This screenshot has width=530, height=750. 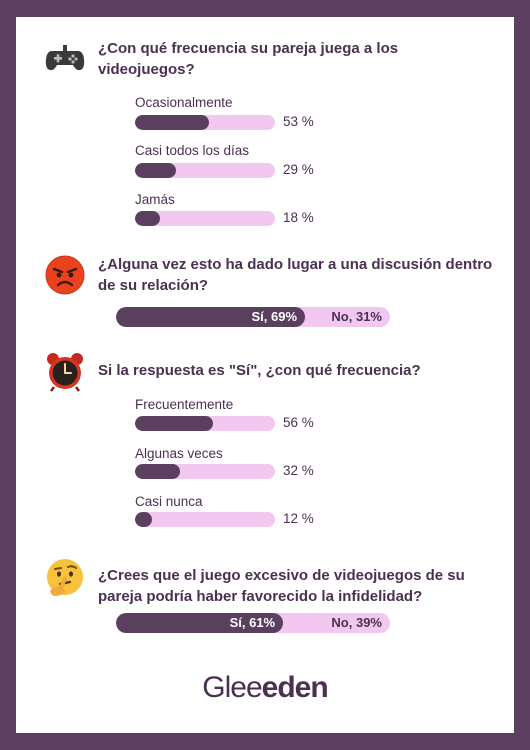 What do you see at coordinates (298, 121) in the screenshot?
I see `option-percent: 53 %` at bounding box center [298, 121].